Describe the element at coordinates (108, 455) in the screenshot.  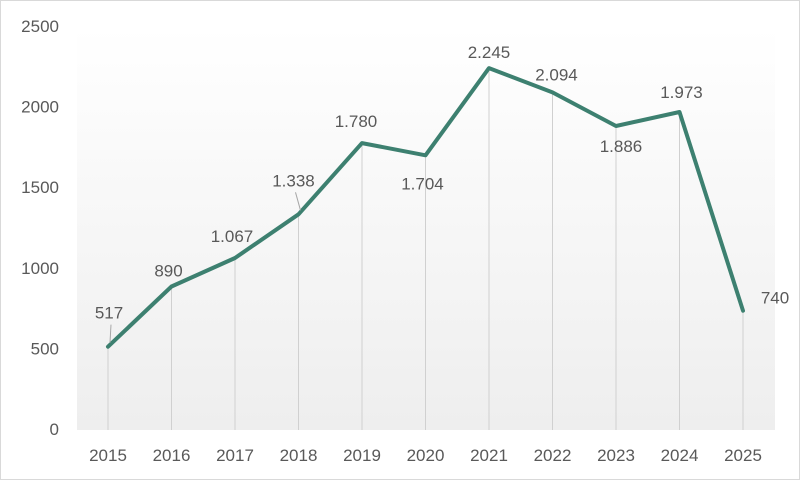
I see `x-tick-label: 2015` at that location.